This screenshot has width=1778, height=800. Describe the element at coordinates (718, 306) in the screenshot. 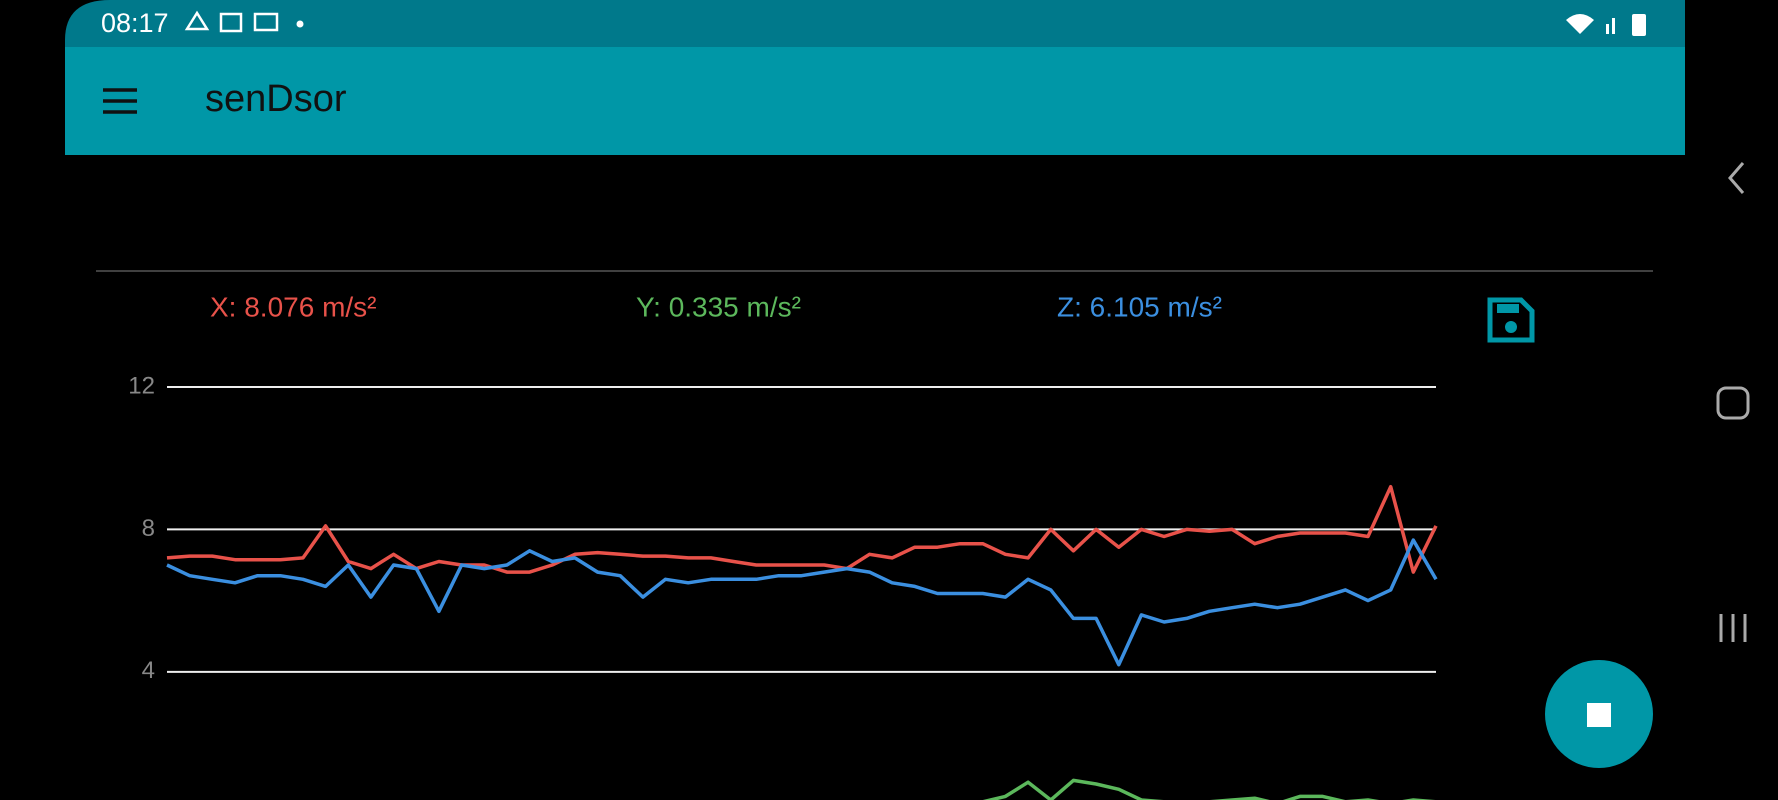

I see `reading-y: Y: 0.335 m/s²` at that location.